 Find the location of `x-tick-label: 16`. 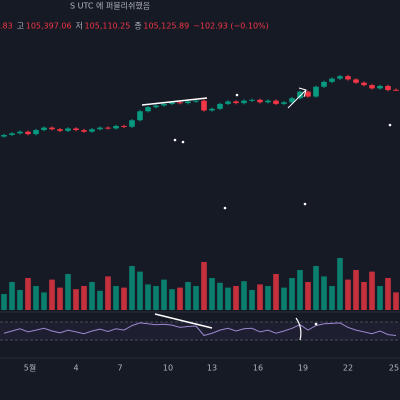

x-tick-label: 16 is located at coordinates (258, 368).